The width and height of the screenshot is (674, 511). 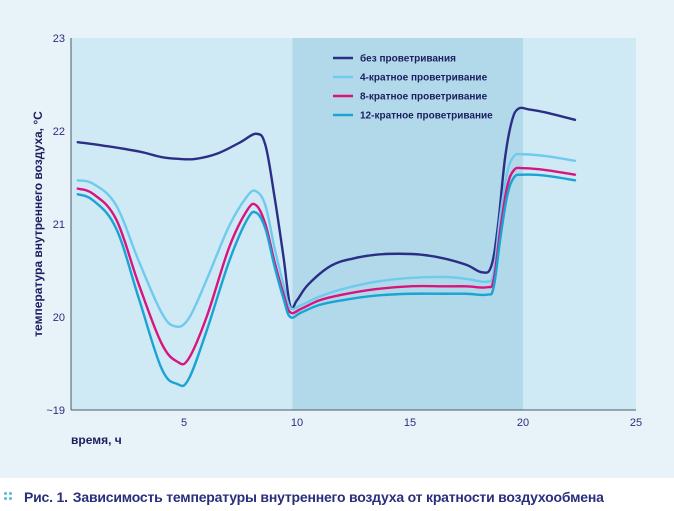 What do you see at coordinates (426, 116) in the screenshot?
I see `legend-label: 12-кратное проветривание` at bounding box center [426, 116].